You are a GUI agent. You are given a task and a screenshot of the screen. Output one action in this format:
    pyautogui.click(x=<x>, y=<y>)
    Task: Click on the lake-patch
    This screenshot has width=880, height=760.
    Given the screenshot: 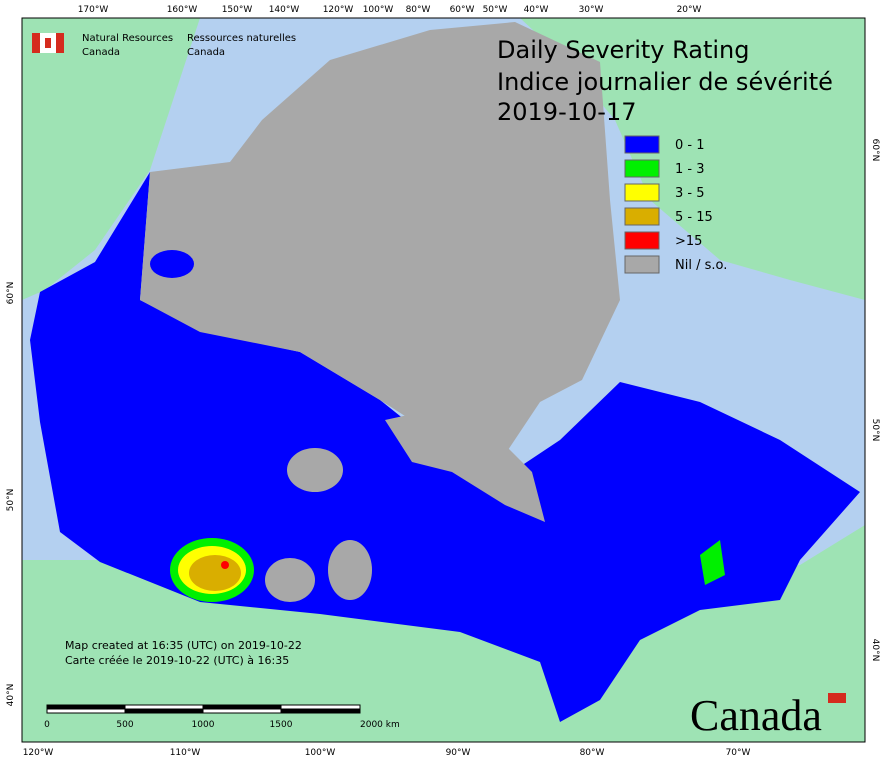 What is the action you would take?
    pyautogui.click(x=172, y=264)
    